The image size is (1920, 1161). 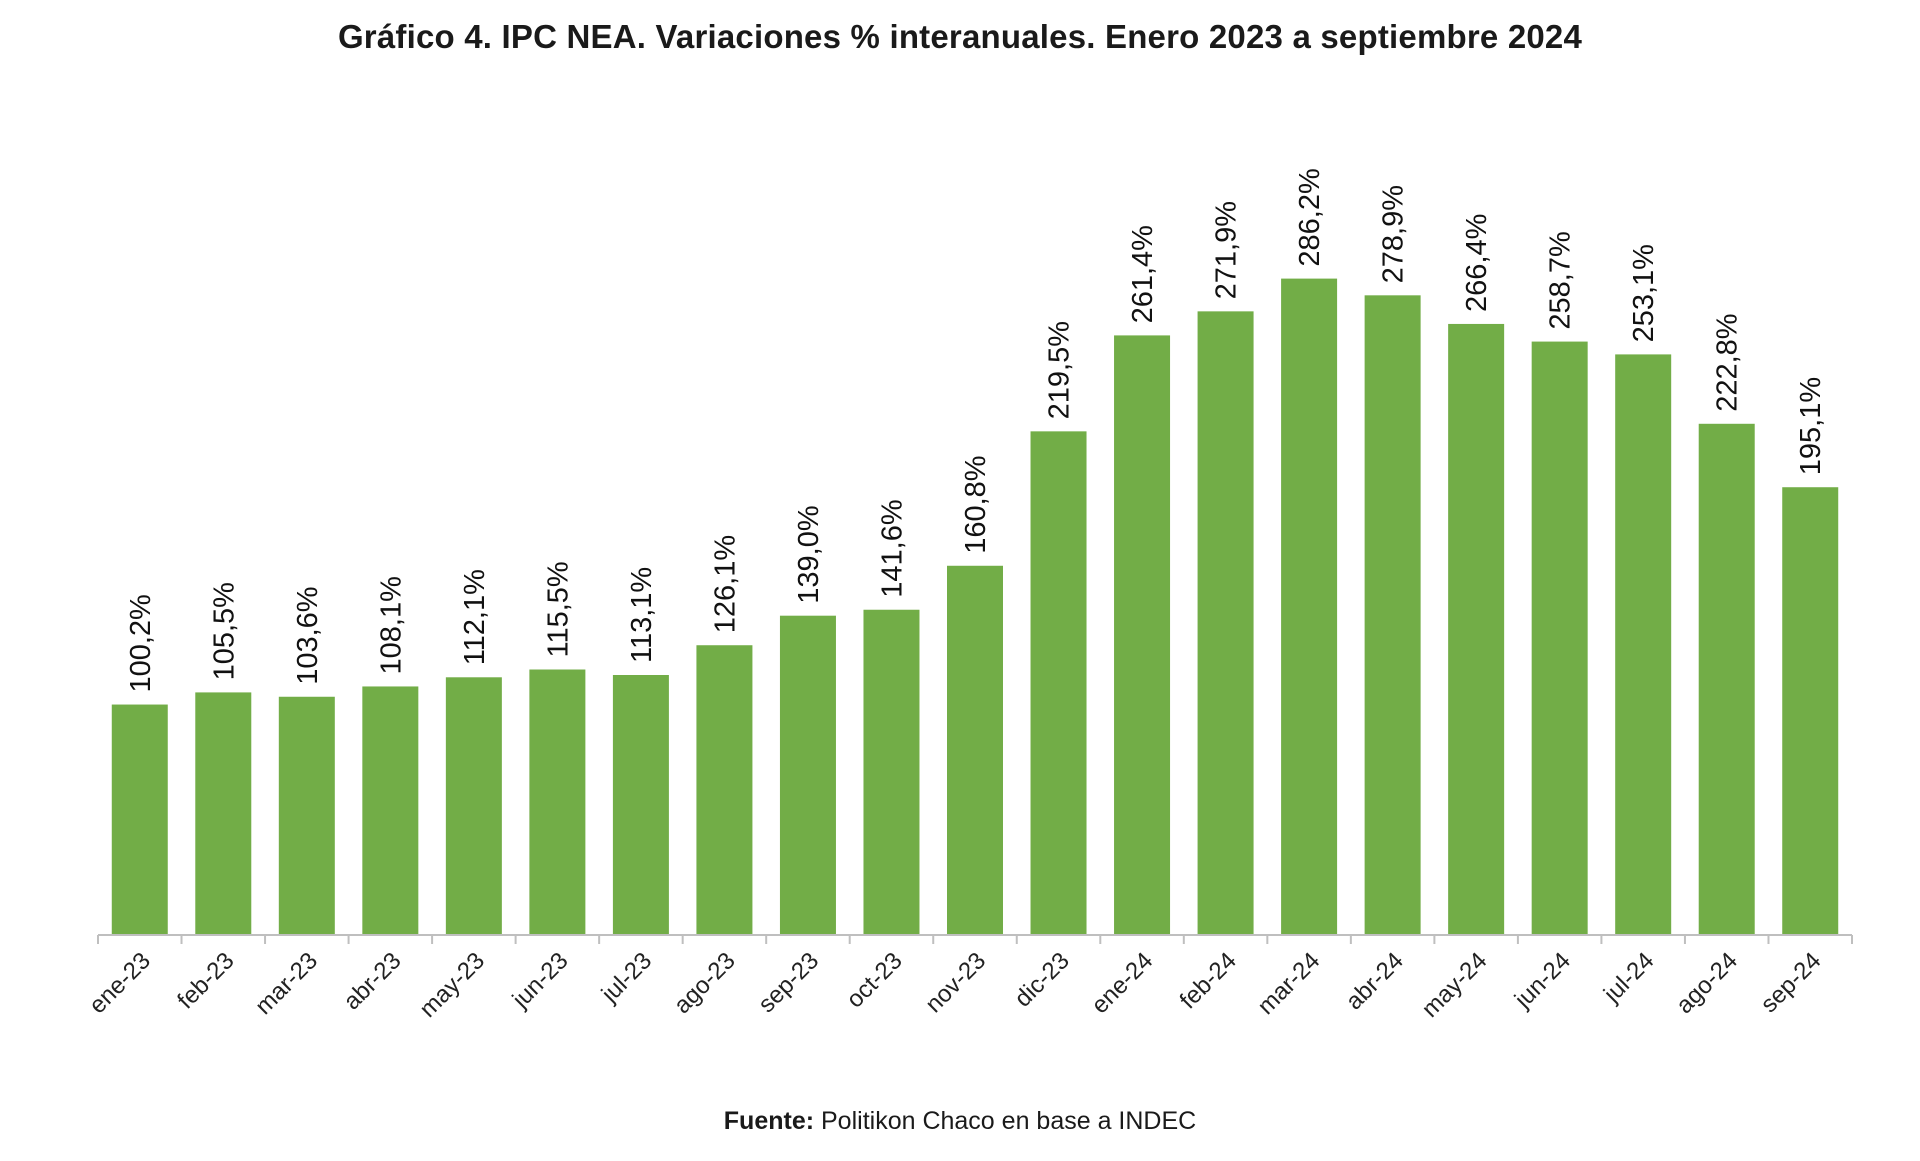 I want to click on x-tick-label-dic-23: dic-23, so click(x=1041, y=979).